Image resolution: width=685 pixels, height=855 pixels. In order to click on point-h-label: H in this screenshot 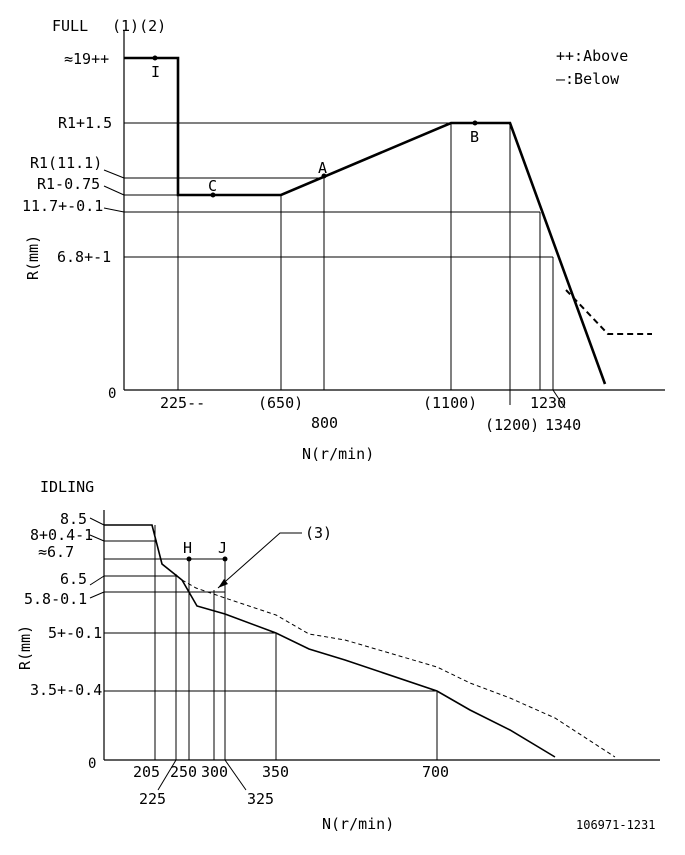, I will do `click(187, 548)`.